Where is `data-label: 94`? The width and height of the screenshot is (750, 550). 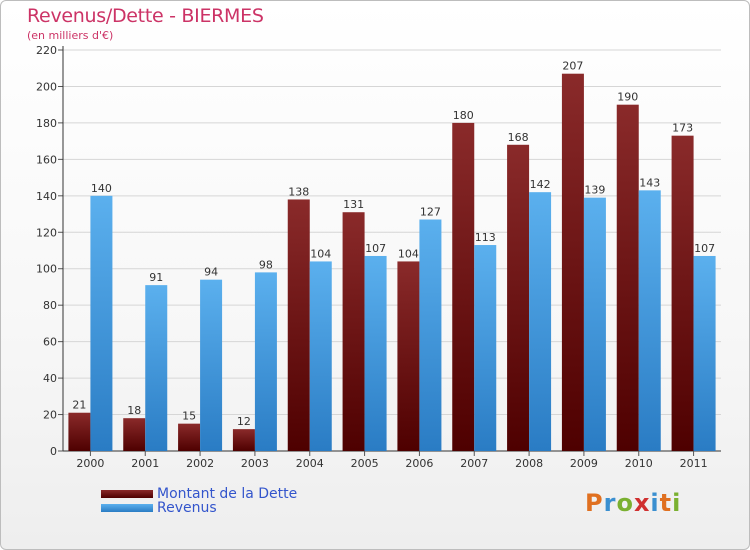 data-label: 94 is located at coordinates (211, 272).